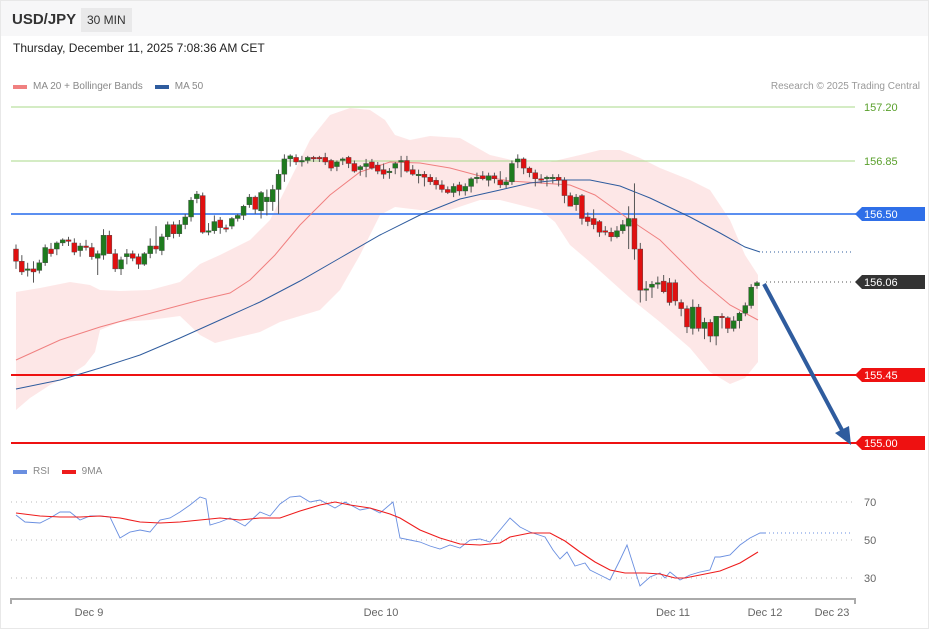  What do you see at coordinates (106, 20) in the screenshot?
I see `timeframe-badge: 30 MIN` at bounding box center [106, 20].